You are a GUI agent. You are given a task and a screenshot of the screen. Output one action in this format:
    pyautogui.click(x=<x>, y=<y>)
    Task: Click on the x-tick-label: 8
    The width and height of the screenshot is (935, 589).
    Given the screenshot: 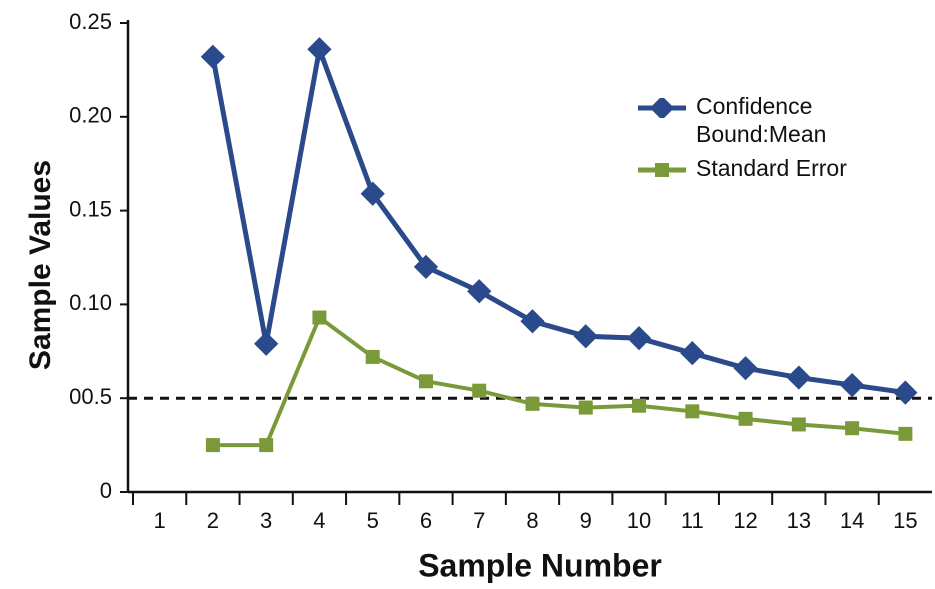 What is the action you would take?
    pyautogui.click(x=532, y=520)
    